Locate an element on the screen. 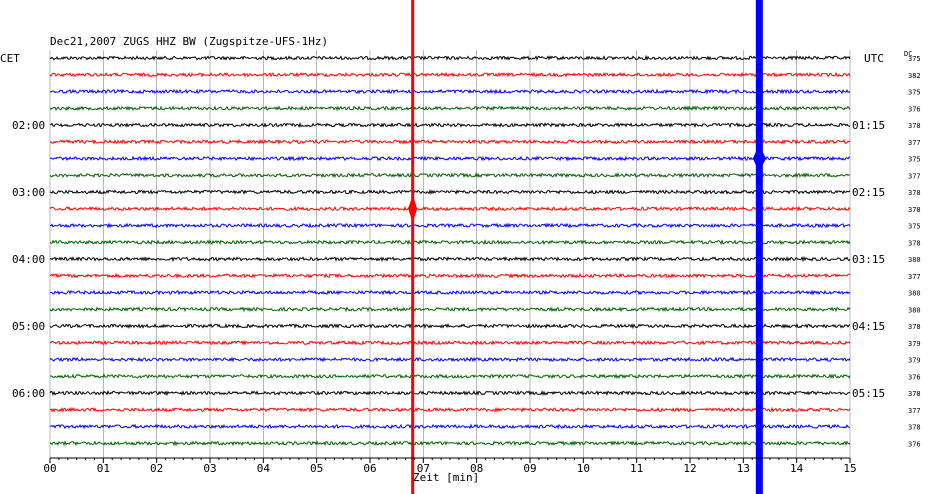 Image resolution: width=930 pixels, height=494 pixels. x-tick-label: 02 is located at coordinates (156, 468).